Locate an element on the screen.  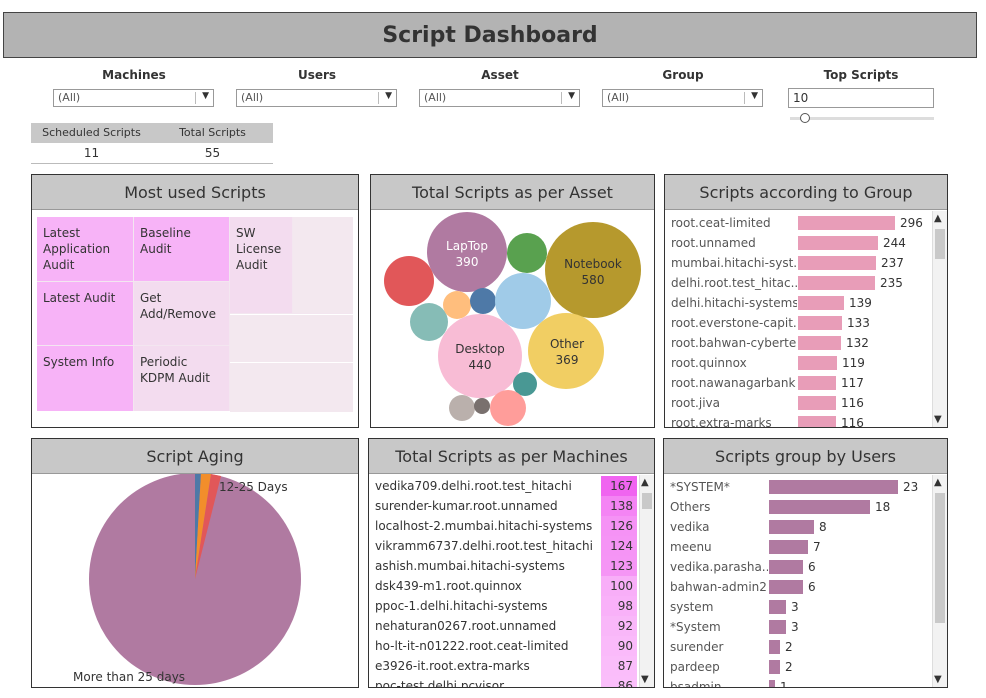
bubble-desktop is located at coordinates (480, 356).